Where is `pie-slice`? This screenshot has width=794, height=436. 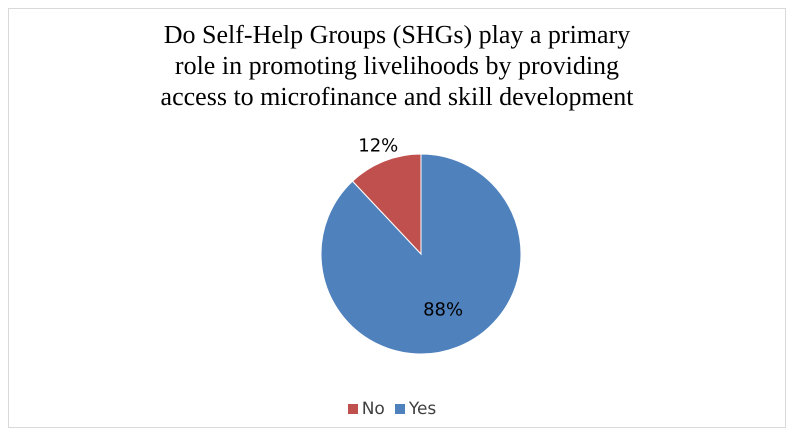
pie-slice is located at coordinates (421, 254).